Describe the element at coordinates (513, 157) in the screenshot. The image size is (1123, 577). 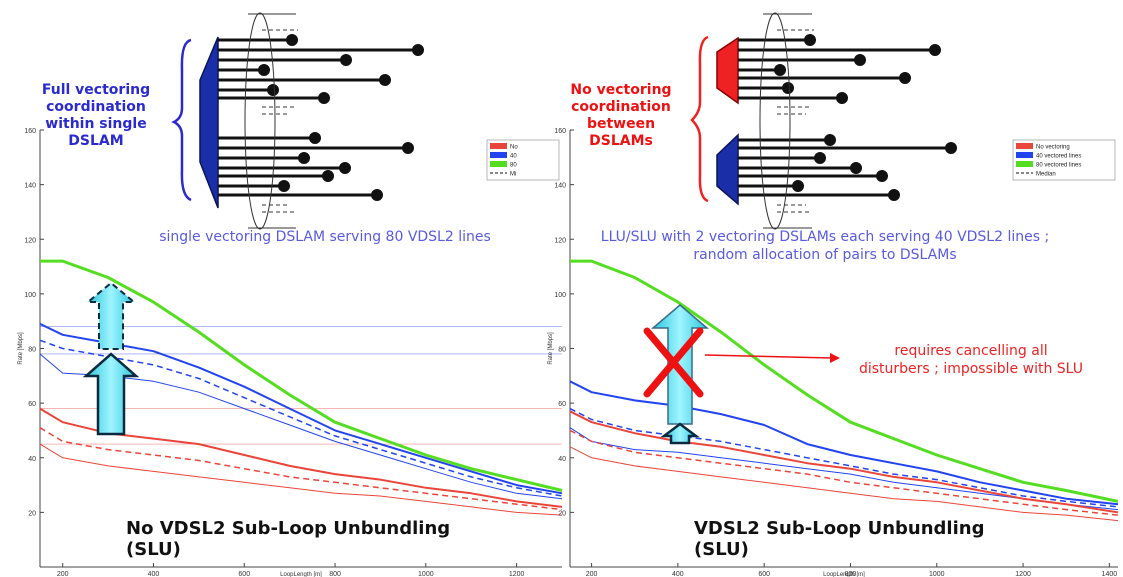
I see `legend-label: 40` at that location.